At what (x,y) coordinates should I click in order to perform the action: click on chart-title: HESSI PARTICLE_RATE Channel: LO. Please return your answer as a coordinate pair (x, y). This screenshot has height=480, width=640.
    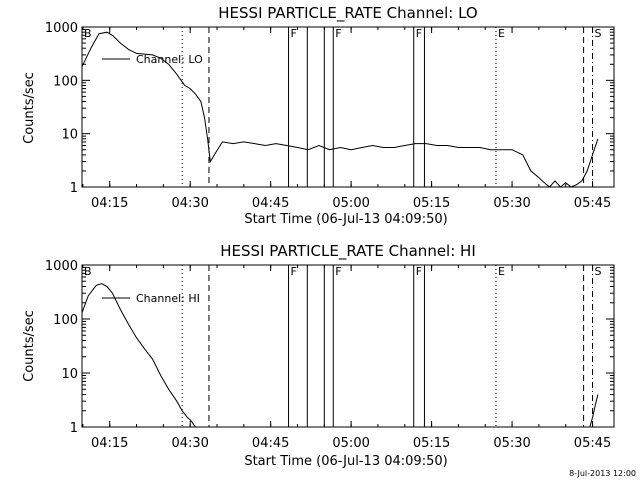
    Looking at the image, I should click on (347, 13).